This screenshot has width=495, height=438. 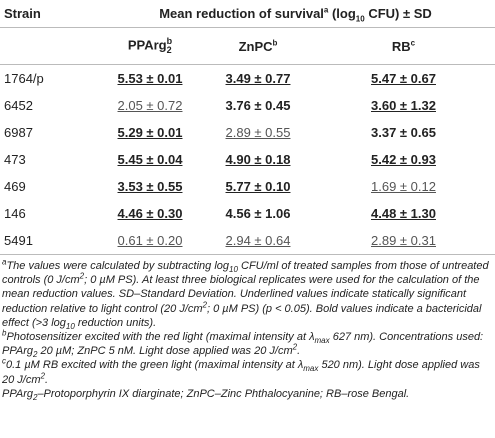 I want to click on value: 5.45 ± 0.04, so click(x=150, y=159).